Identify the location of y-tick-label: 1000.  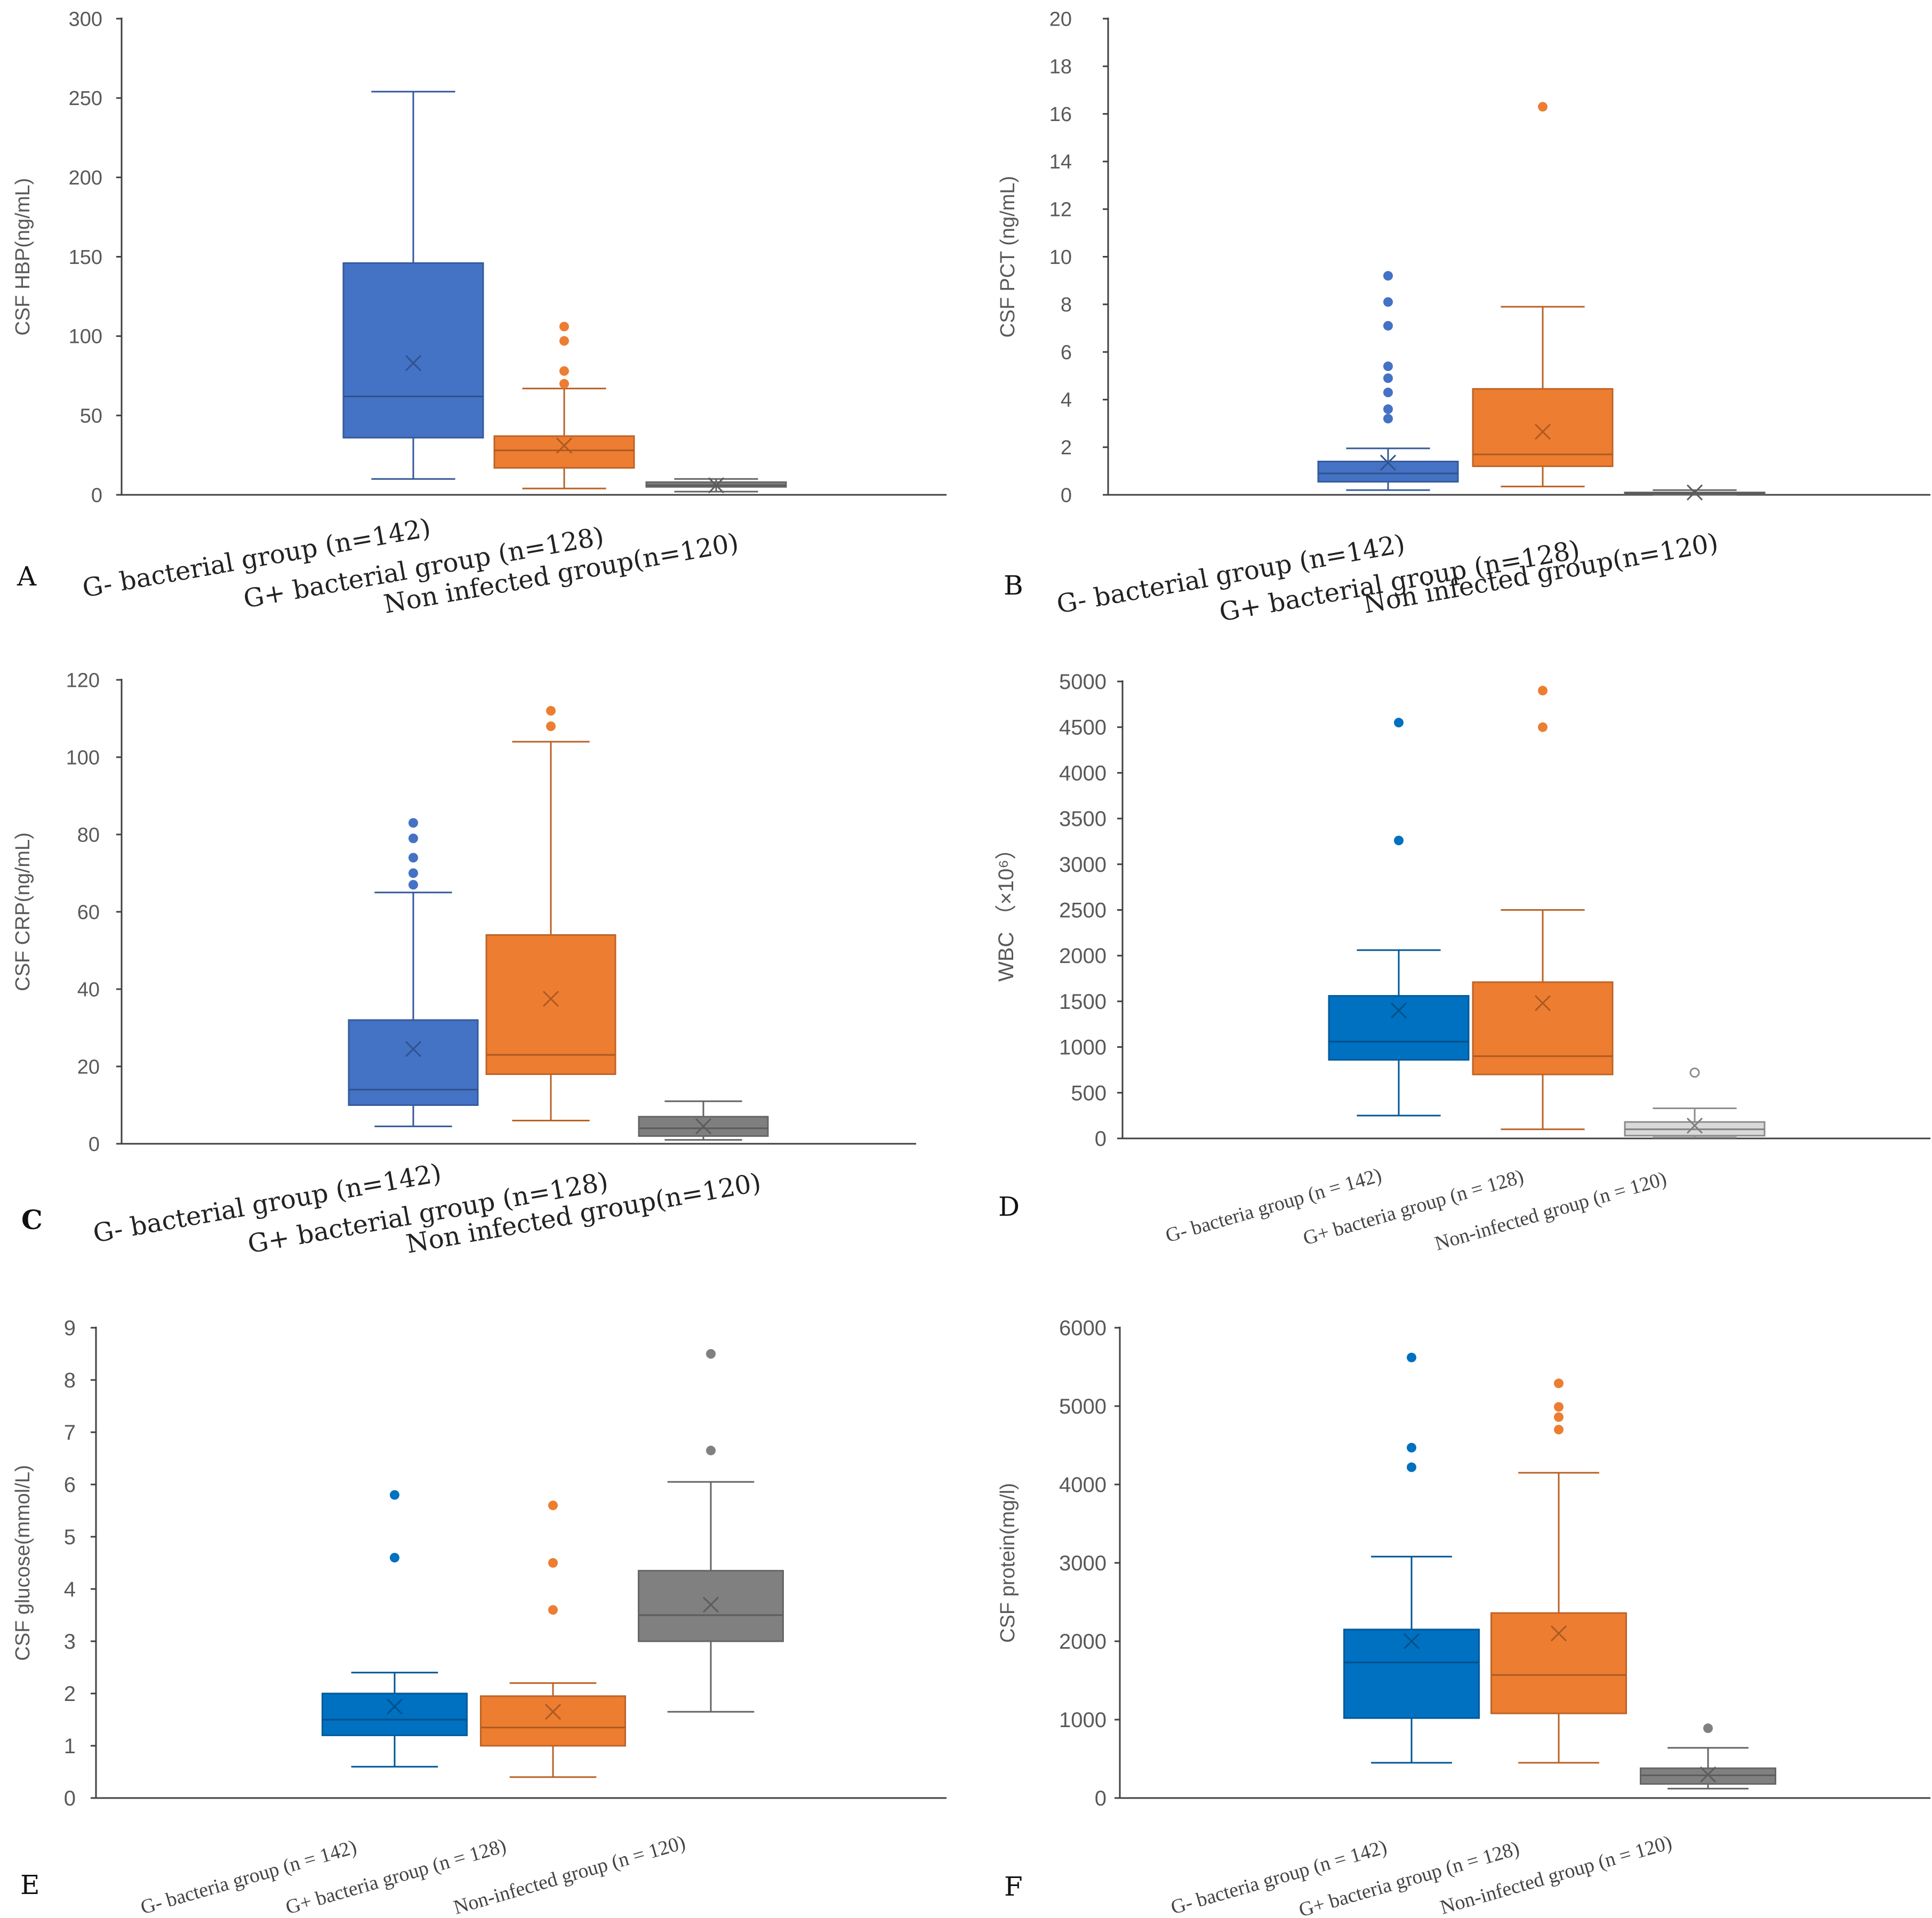
(1083, 1048).